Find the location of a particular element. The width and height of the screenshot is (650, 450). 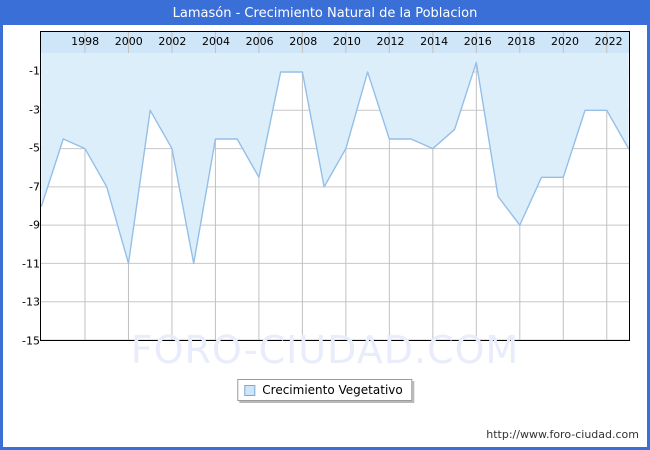

x-axis-tick-label: 2000 is located at coordinates (128, 41).